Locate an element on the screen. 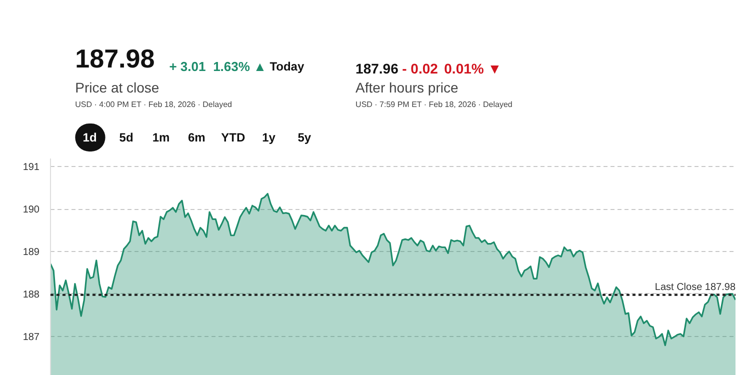 The height and width of the screenshot is (375, 750). text: 187.96 is located at coordinates (377, 68).